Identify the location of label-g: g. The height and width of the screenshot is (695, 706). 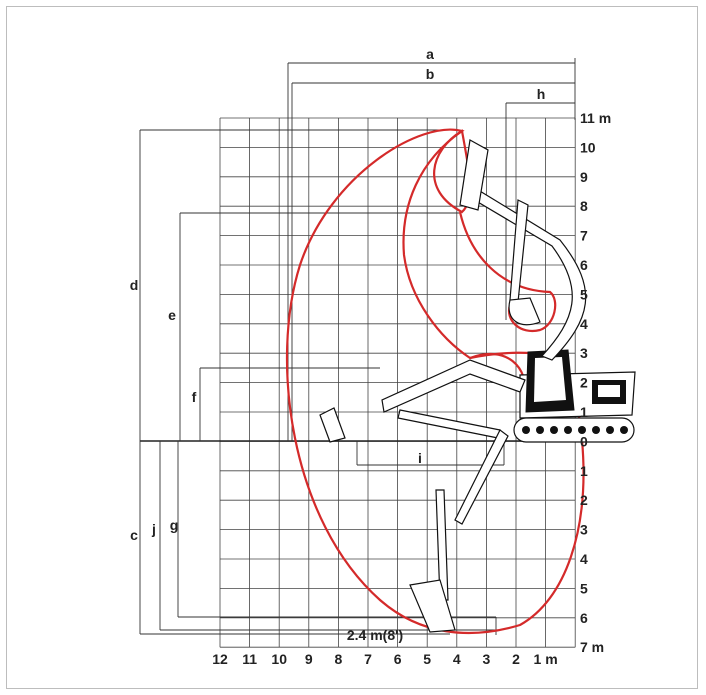
(174, 525).